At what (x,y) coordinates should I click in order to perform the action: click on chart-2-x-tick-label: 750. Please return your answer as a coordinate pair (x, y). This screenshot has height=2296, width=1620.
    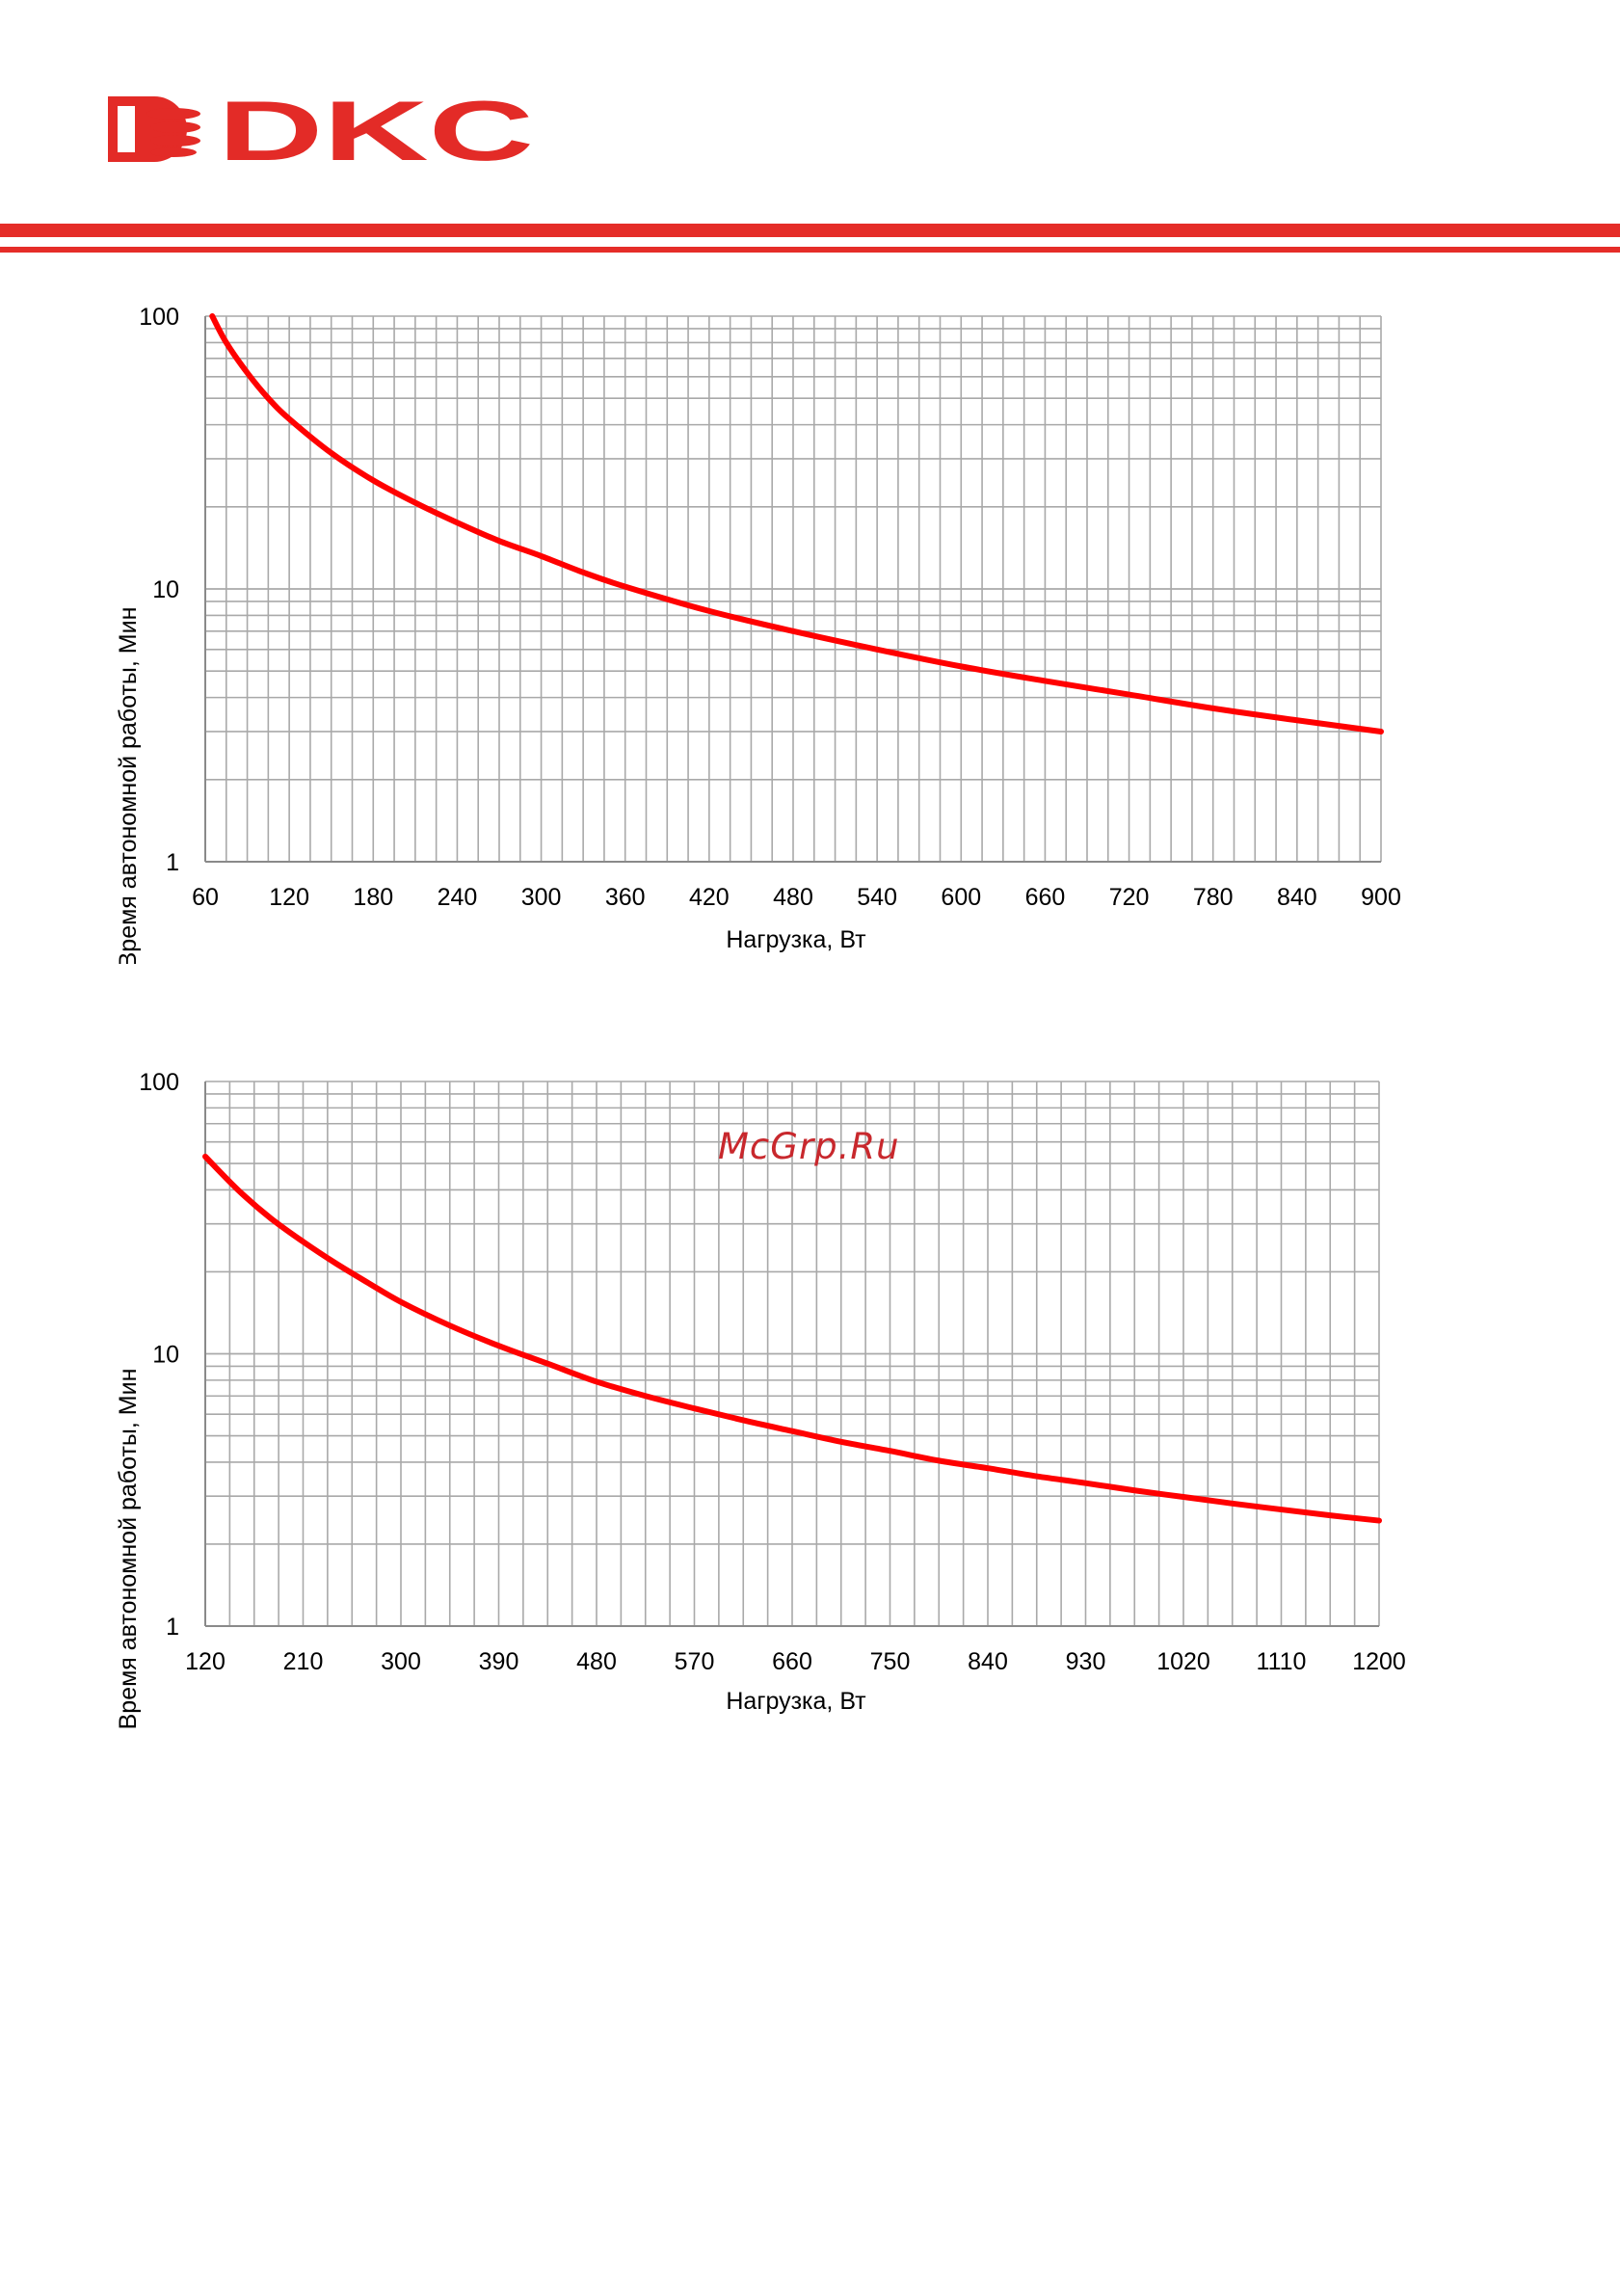
    Looking at the image, I should click on (890, 1661).